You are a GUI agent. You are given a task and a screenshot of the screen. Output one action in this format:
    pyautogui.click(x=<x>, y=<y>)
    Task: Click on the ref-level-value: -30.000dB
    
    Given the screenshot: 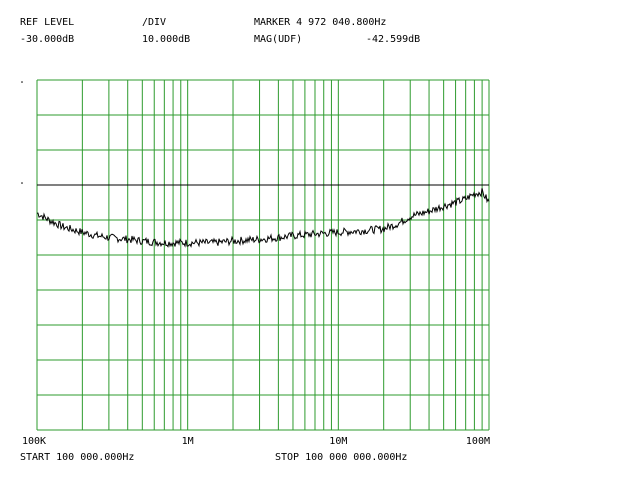 What is the action you would take?
    pyautogui.click(x=47, y=39)
    